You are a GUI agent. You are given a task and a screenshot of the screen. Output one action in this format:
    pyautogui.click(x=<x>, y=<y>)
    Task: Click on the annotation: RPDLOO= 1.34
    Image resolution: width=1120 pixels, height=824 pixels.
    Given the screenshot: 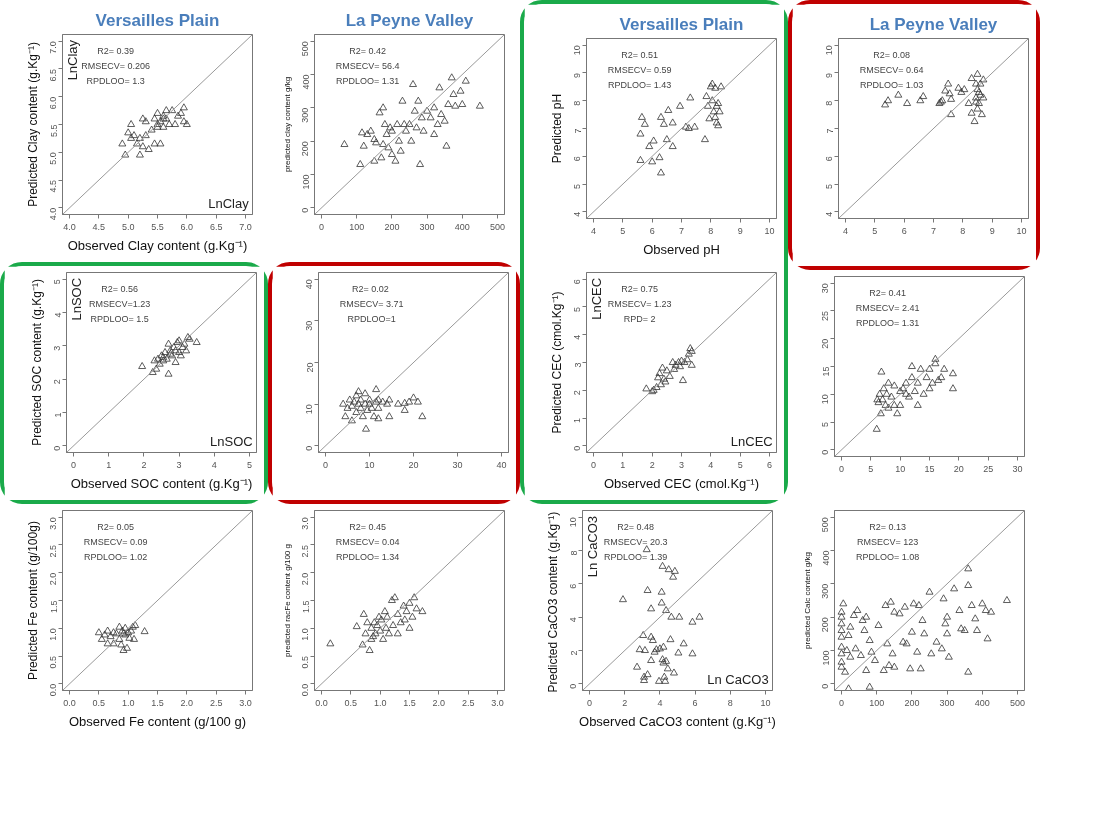 What is the action you would take?
    pyautogui.click(x=368, y=557)
    